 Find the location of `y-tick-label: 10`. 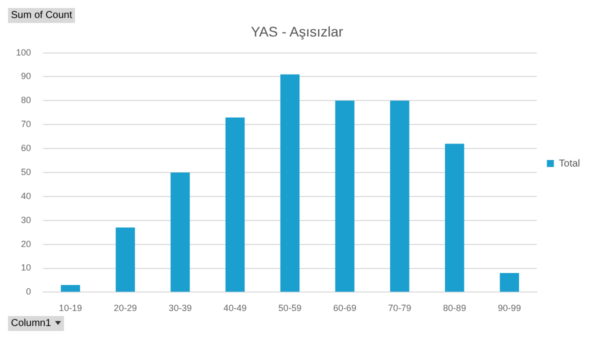

y-tick-label: 10 is located at coordinates (26, 267).